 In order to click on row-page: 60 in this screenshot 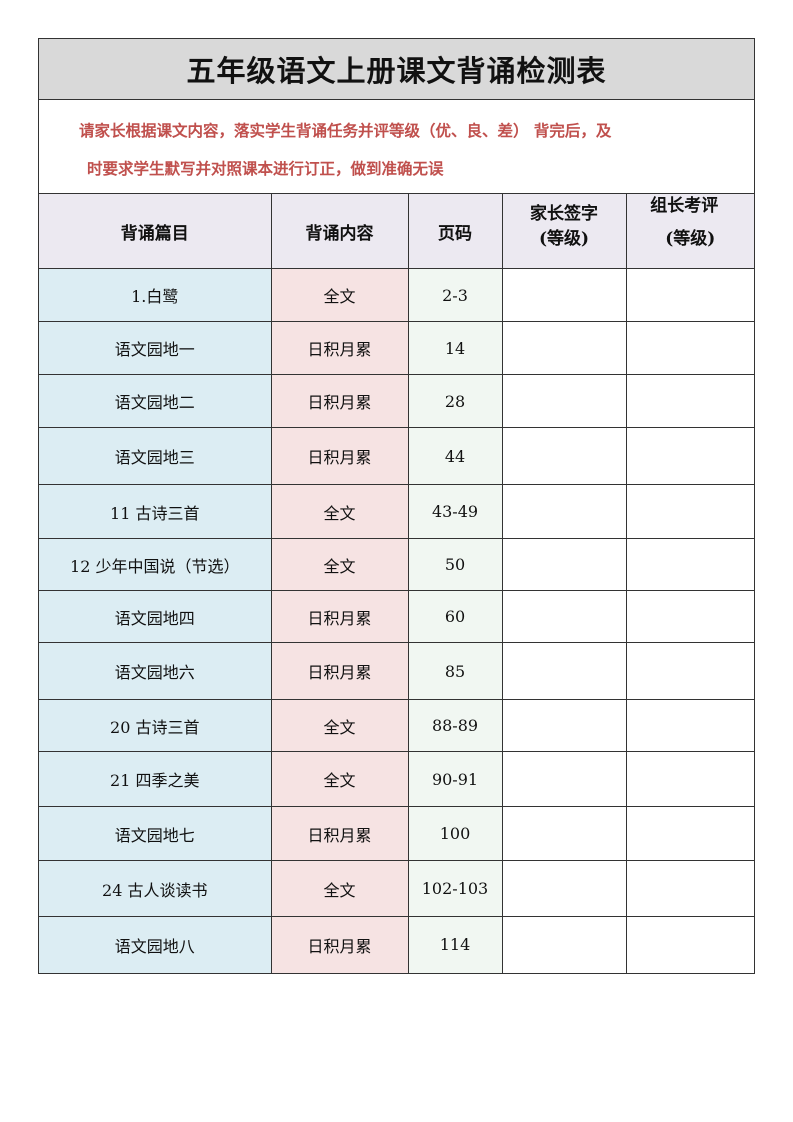, I will do `click(455, 616)`.